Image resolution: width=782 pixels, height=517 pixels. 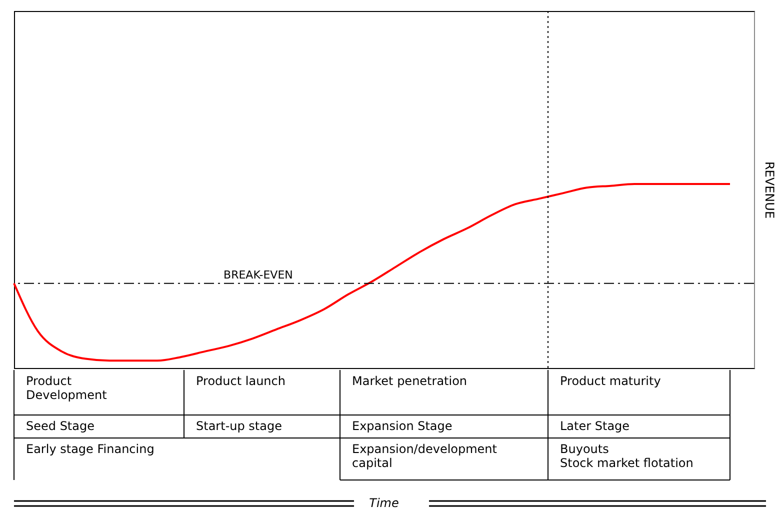 I want to click on text: Start-up stage, so click(x=239, y=426).